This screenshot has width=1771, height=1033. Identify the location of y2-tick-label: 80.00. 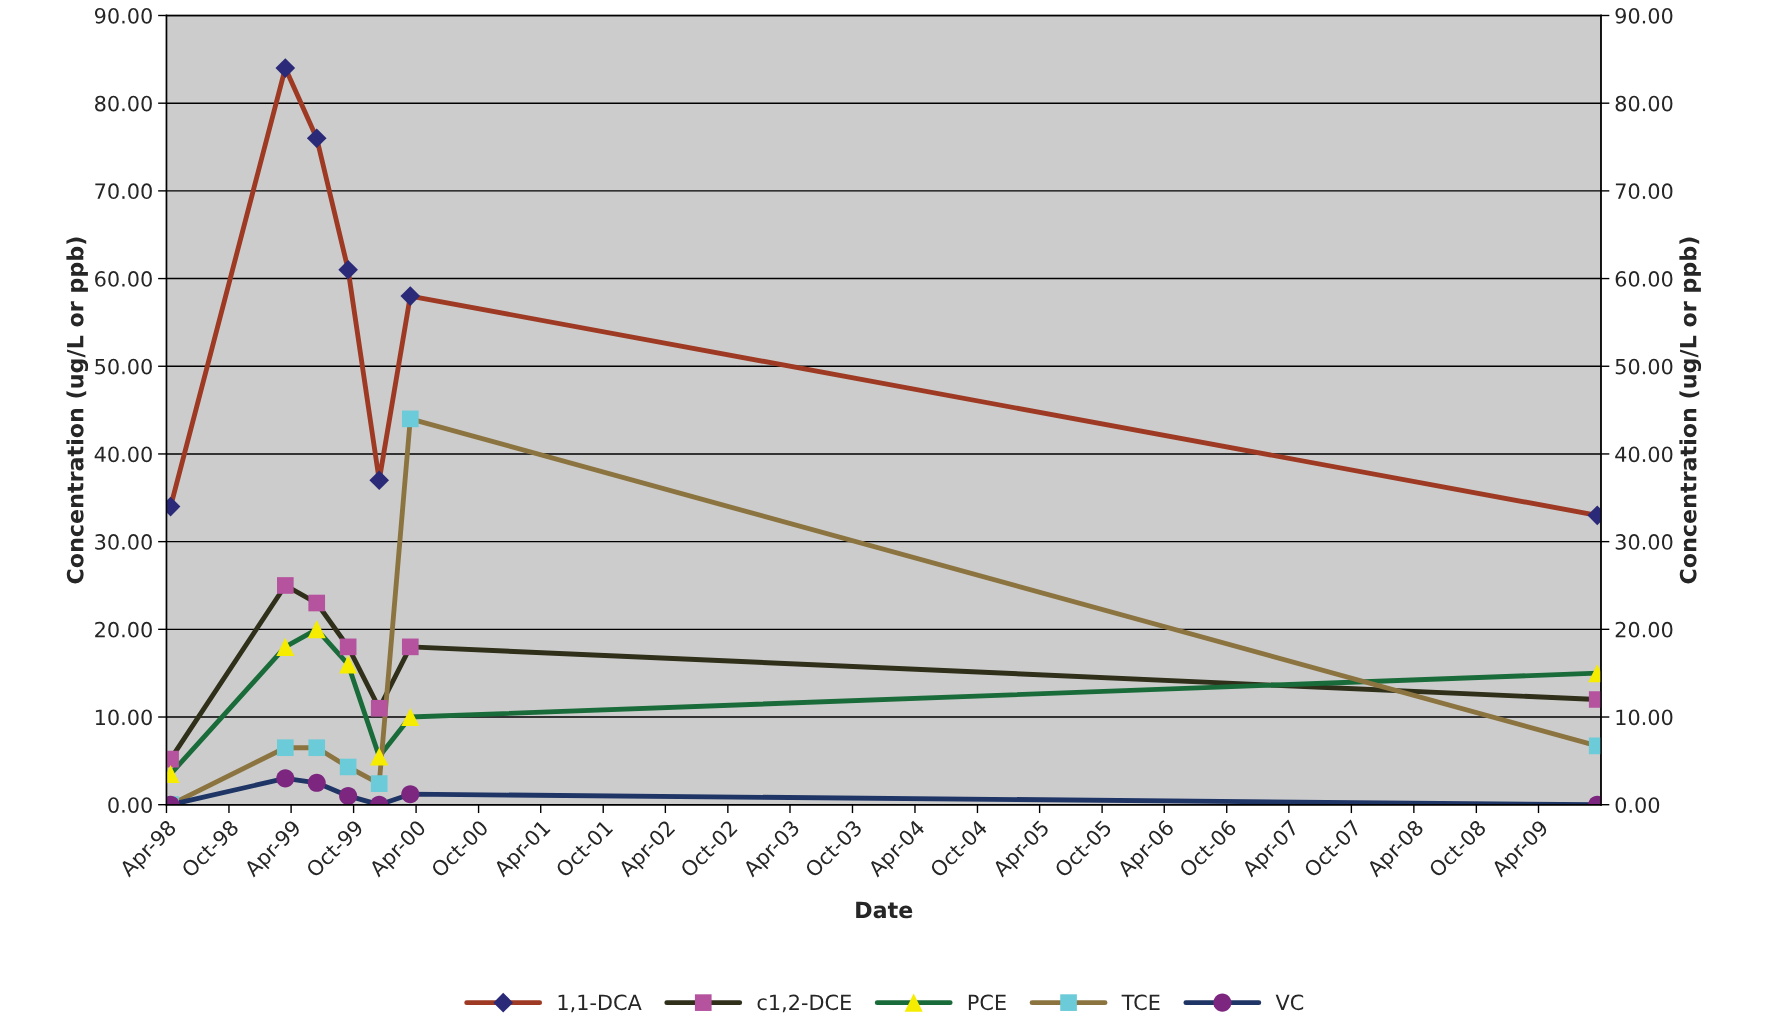
(1644, 103).